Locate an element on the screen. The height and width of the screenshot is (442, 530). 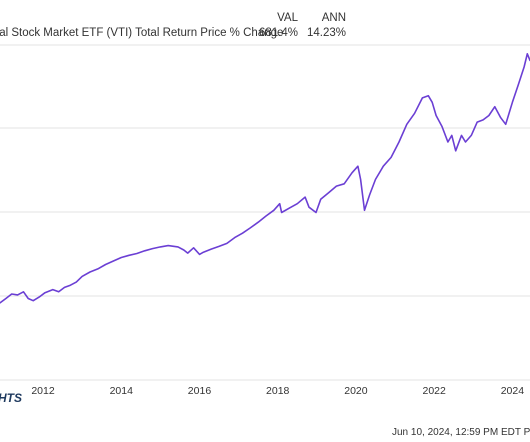
legend-ann: 14.23% is located at coordinates (326, 33).